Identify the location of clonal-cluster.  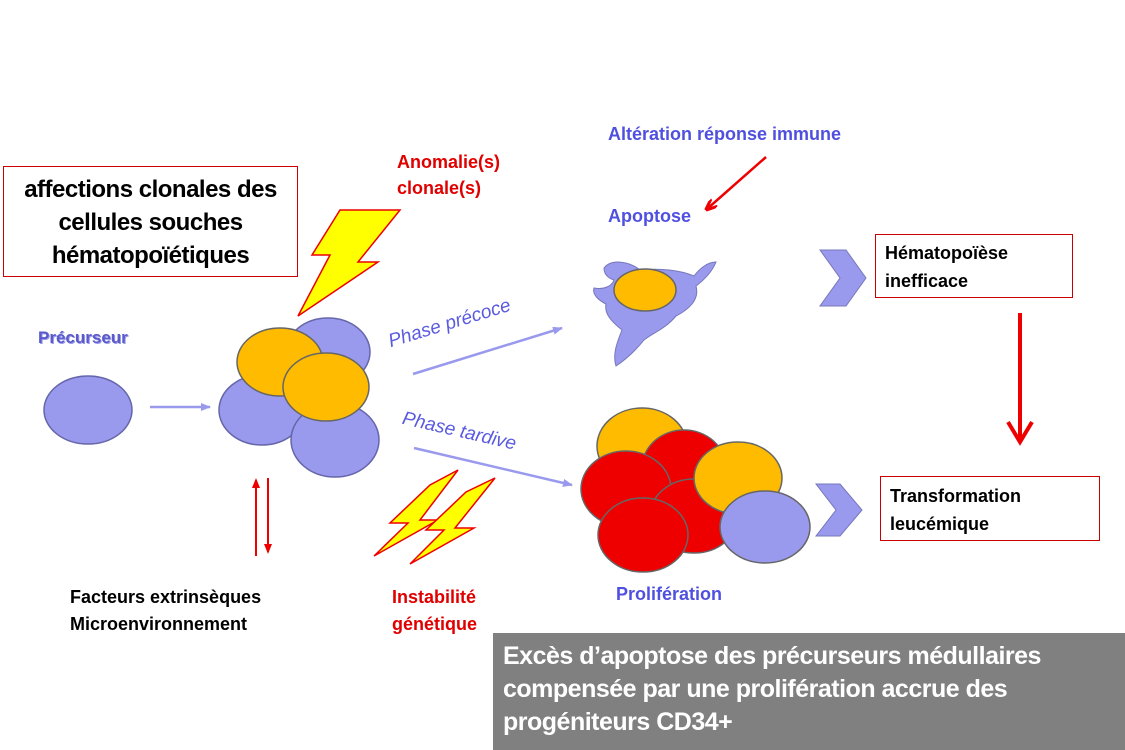
(299, 397).